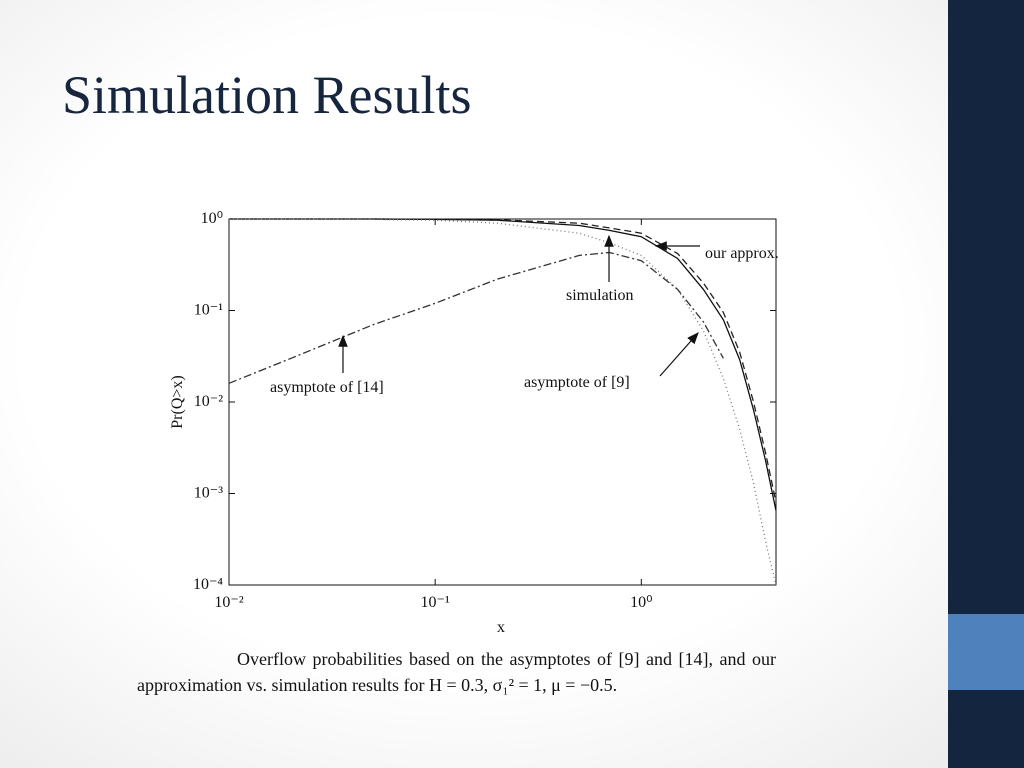 The width and height of the screenshot is (1024, 768). I want to click on slide-title: Simulation Results, so click(267, 95).